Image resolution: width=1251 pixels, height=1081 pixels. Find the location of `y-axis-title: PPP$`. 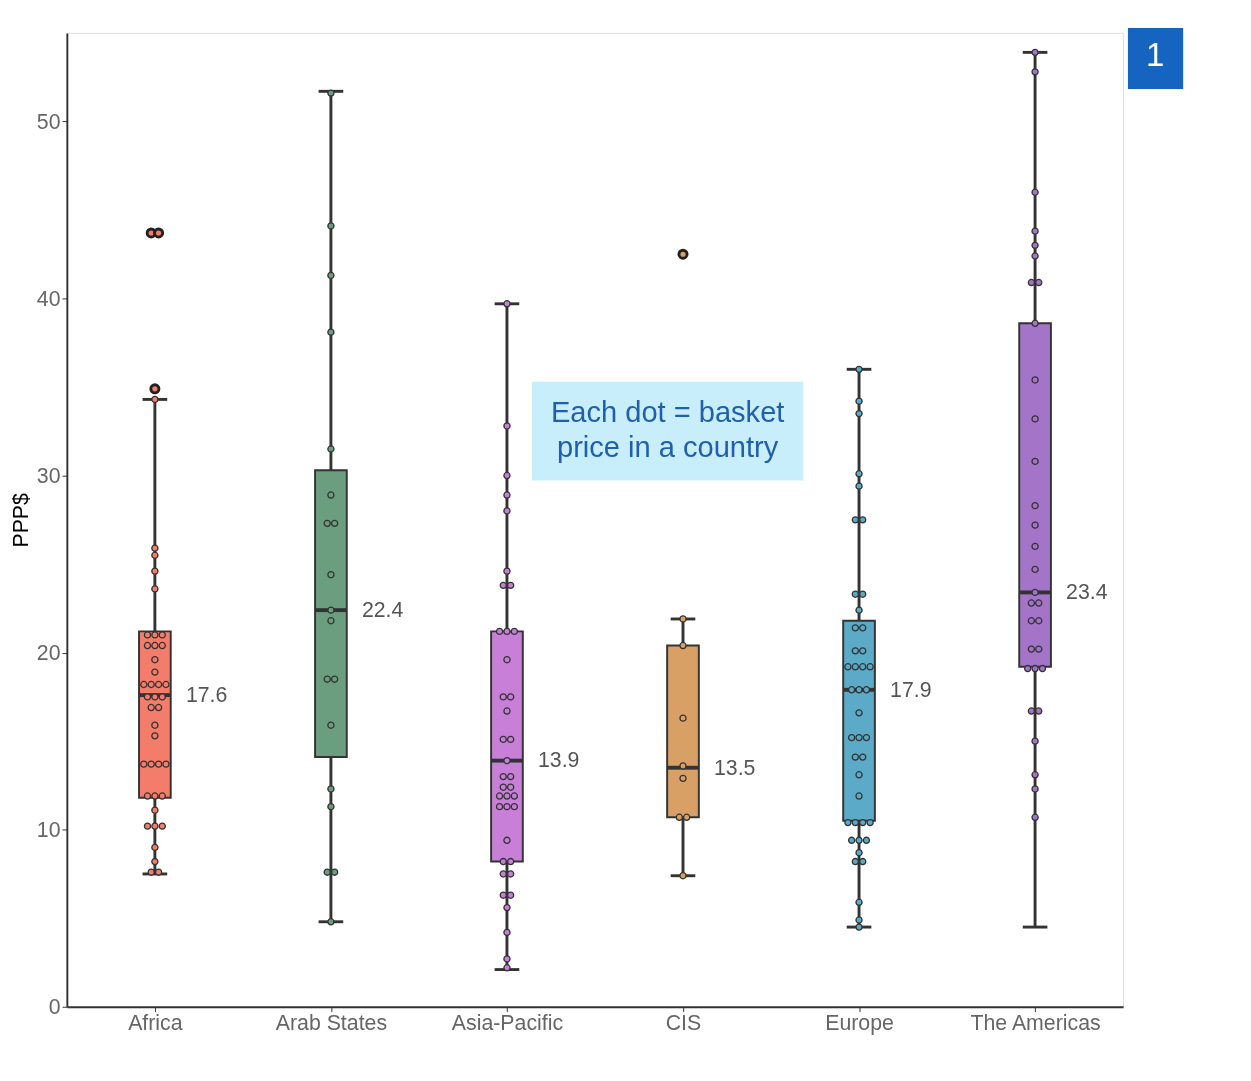

y-axis-title: PPP$ is located at coordinates (21, 520).